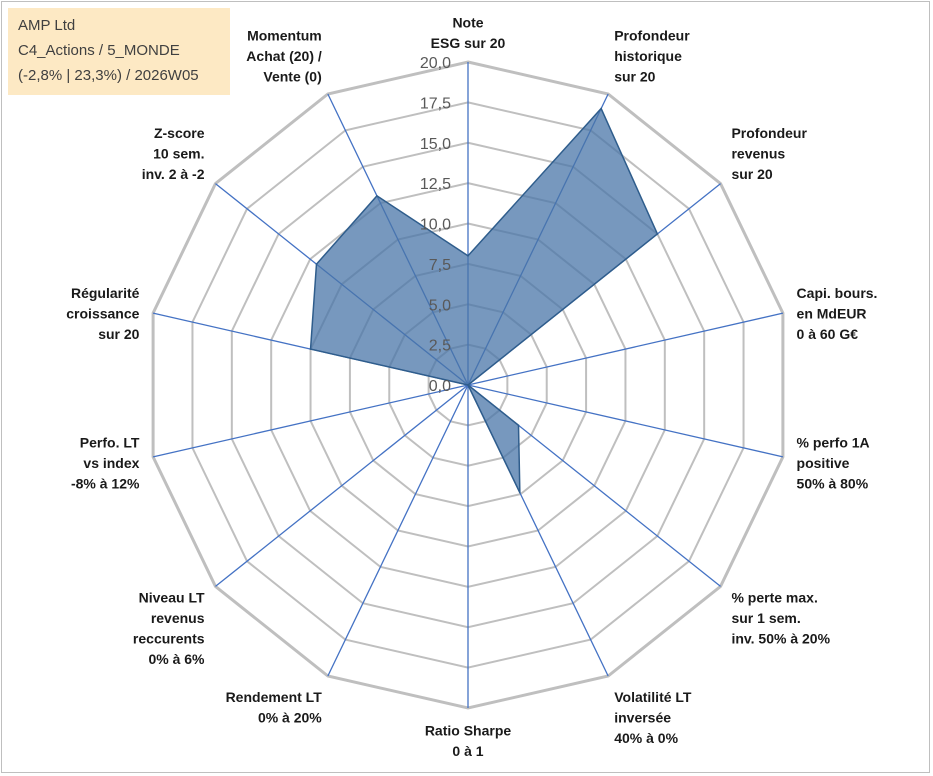 This screenshot has height=776, width=933. Describe the element at coordinates (769, 153) in the screenshot. I see `axis-label: Profondeur revenus sur 20` at that location.